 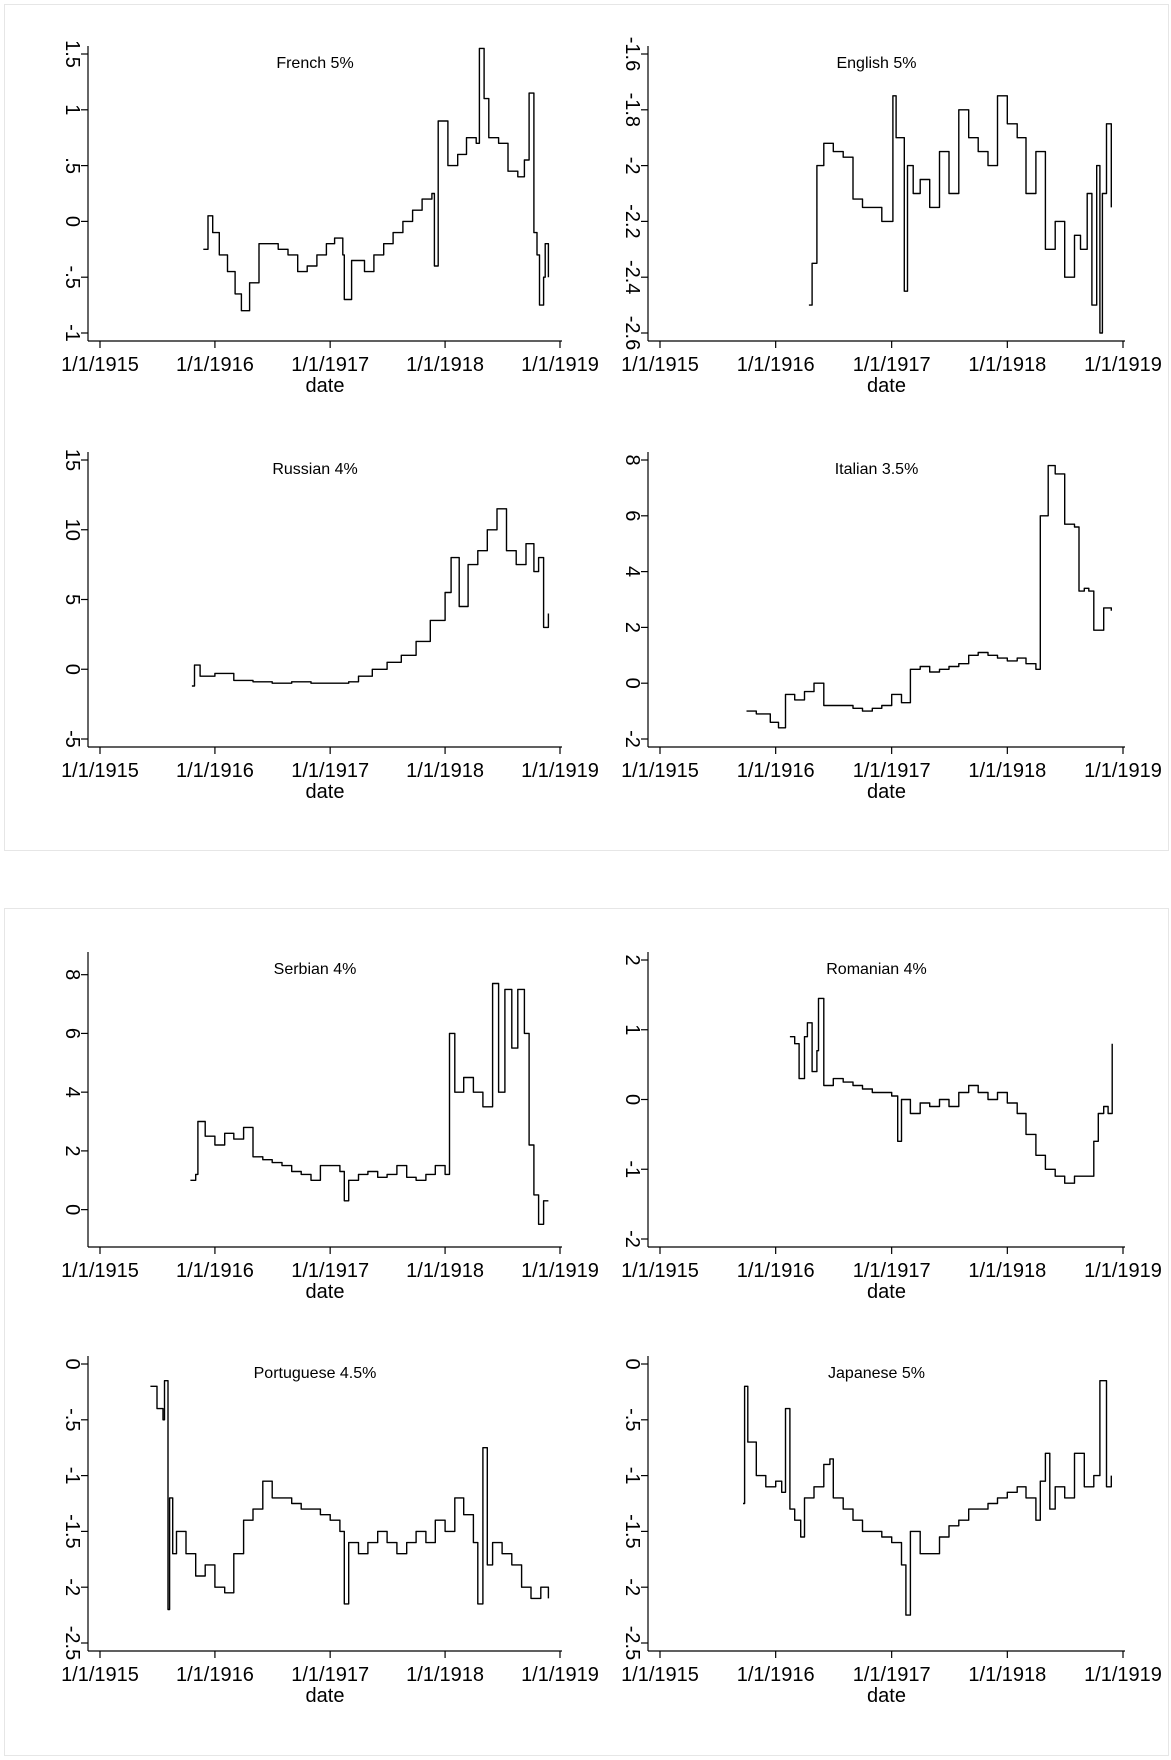 What do you see at coordinates (314, 469) in the screenshot?
I see `chart-title: Russian 4%` at bounding box center [314, 469].